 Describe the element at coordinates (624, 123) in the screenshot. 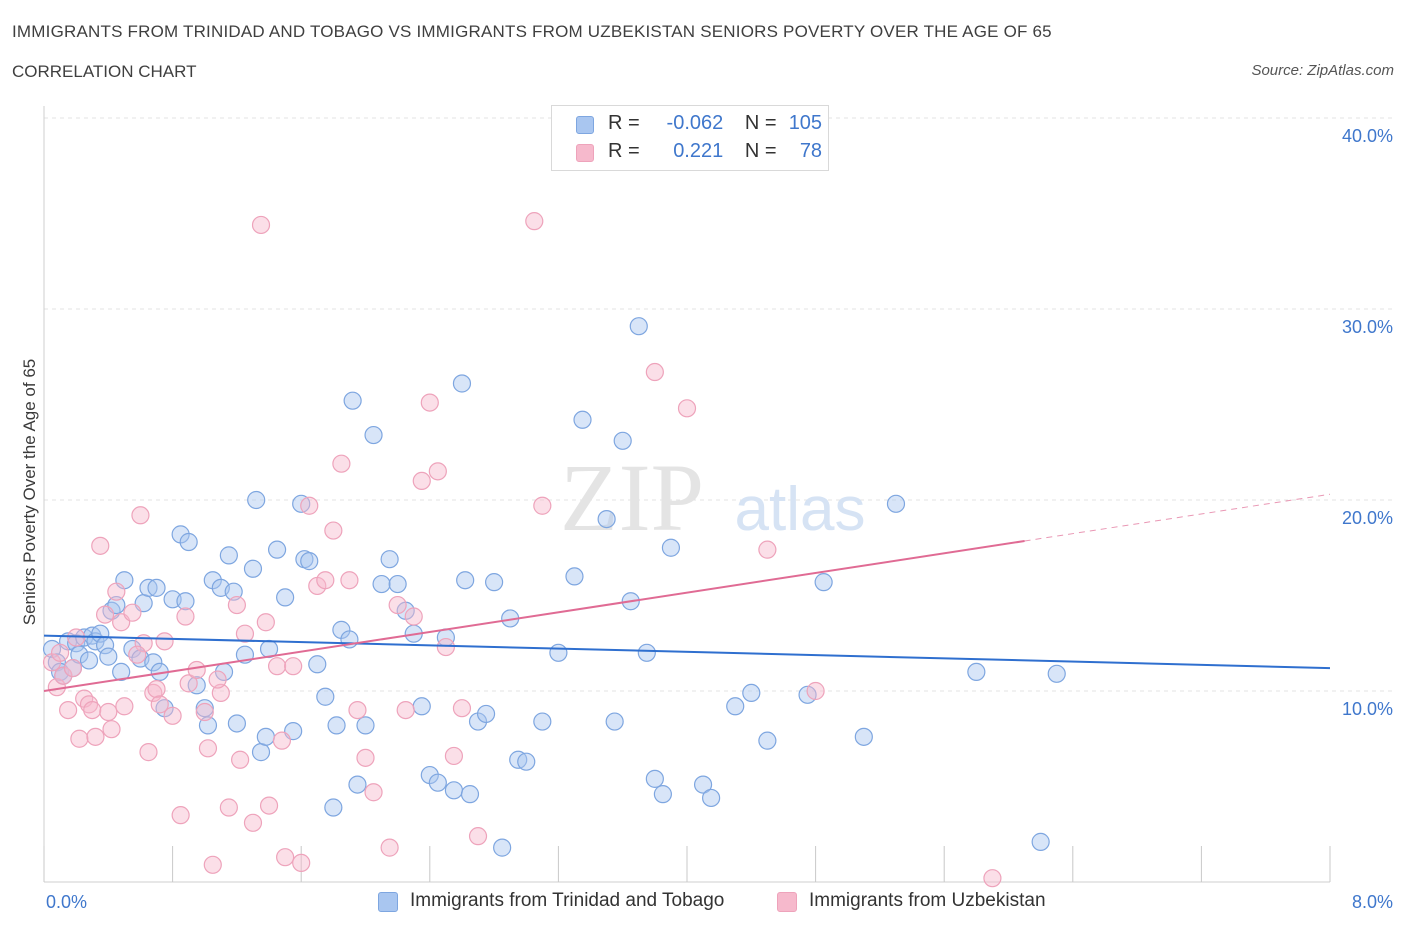

I see `legend-r-label: R =` at that location.